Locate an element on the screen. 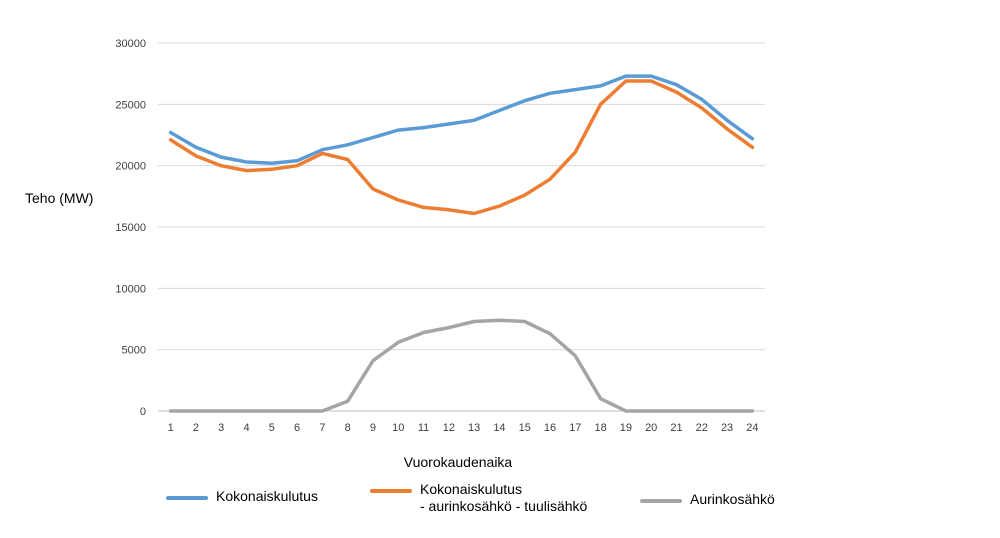 This screenshot has height=538, width=1000. x-tick-label: 21 is located at coordinates (676, 428).